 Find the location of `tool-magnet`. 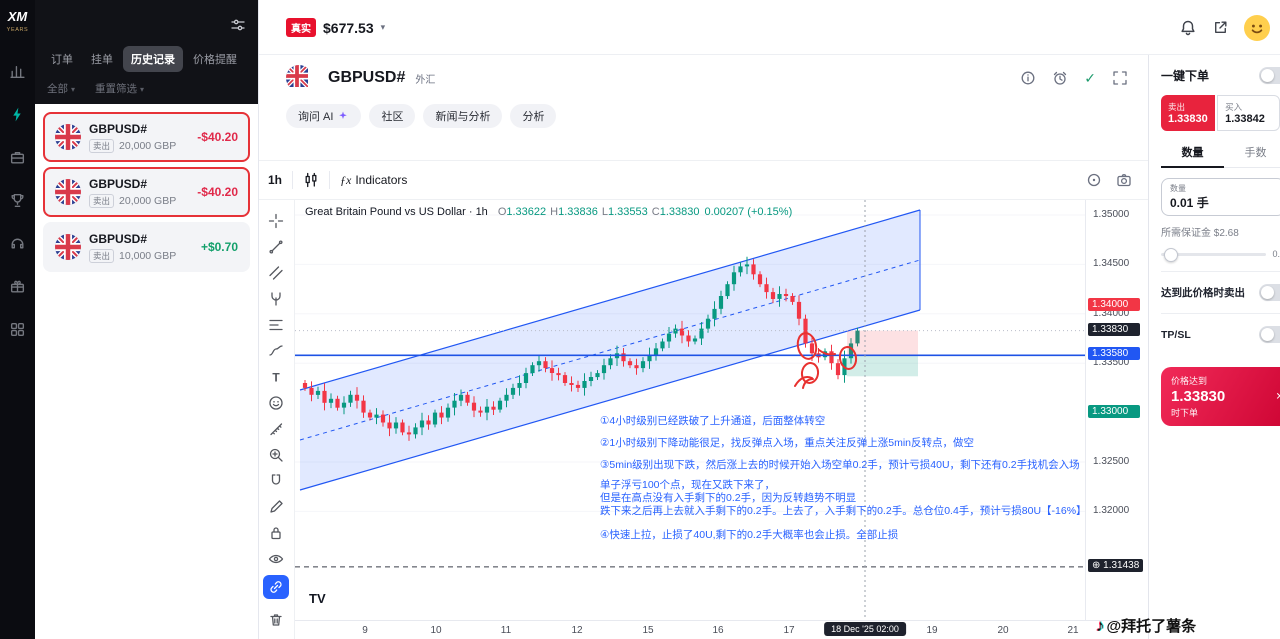

tool-magnet is located at coordinates (276, 481).